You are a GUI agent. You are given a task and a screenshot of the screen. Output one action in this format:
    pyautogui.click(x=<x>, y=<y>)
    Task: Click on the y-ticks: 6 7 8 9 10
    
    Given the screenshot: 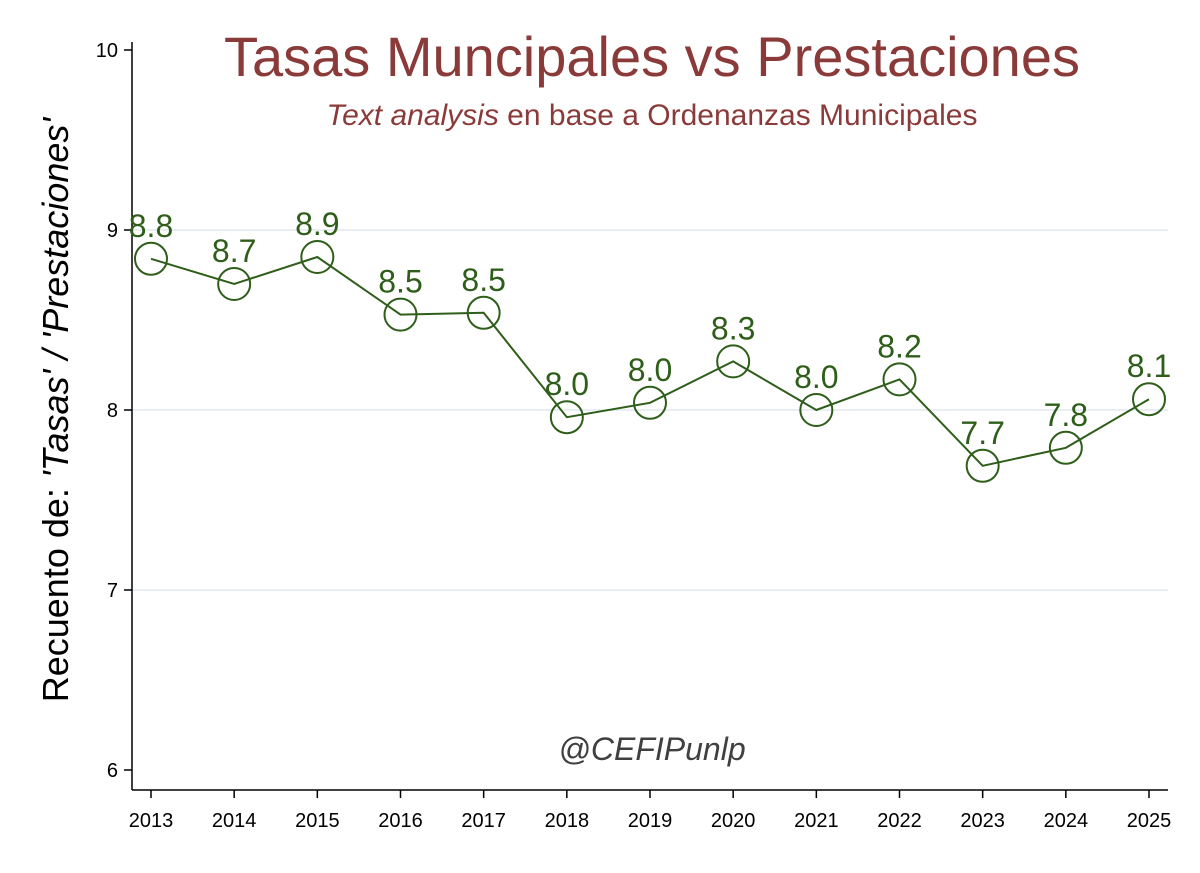 What is the action you would take?
    pyautogui.click(x=114, y=411)
    